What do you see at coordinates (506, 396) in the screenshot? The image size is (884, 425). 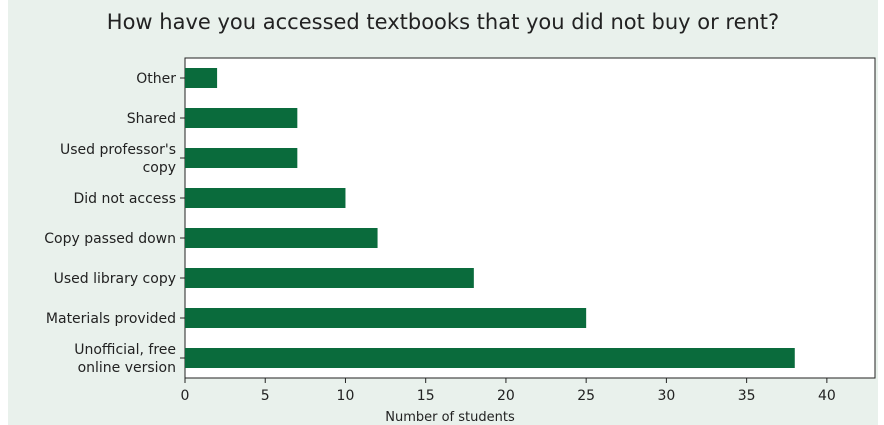 I see `x-tick-label-4: 20` at bounding box center [506, 396].